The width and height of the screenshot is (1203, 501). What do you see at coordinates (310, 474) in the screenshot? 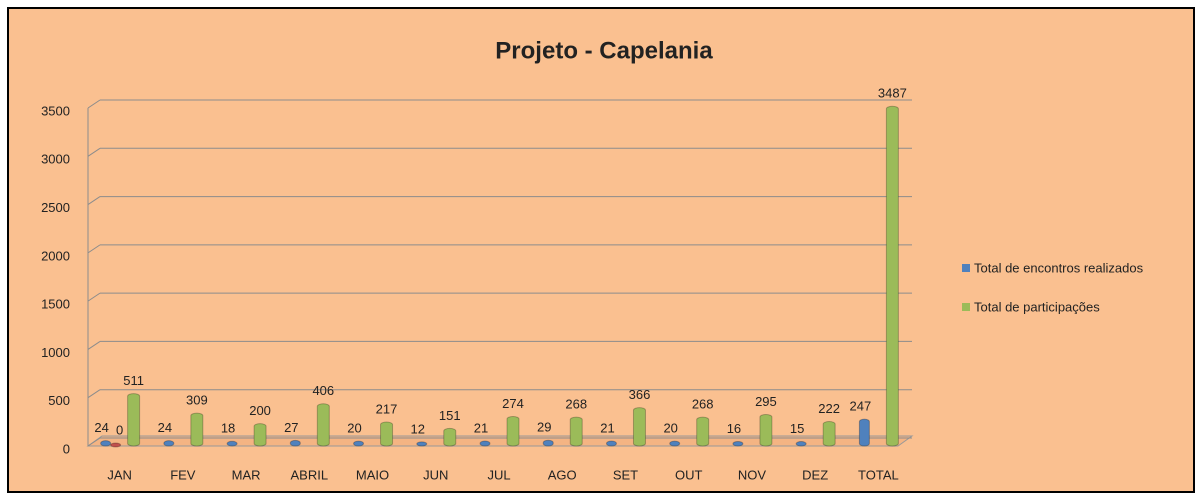
I see `x-tick-label: ABRIL` at bounding box center [310, 474].